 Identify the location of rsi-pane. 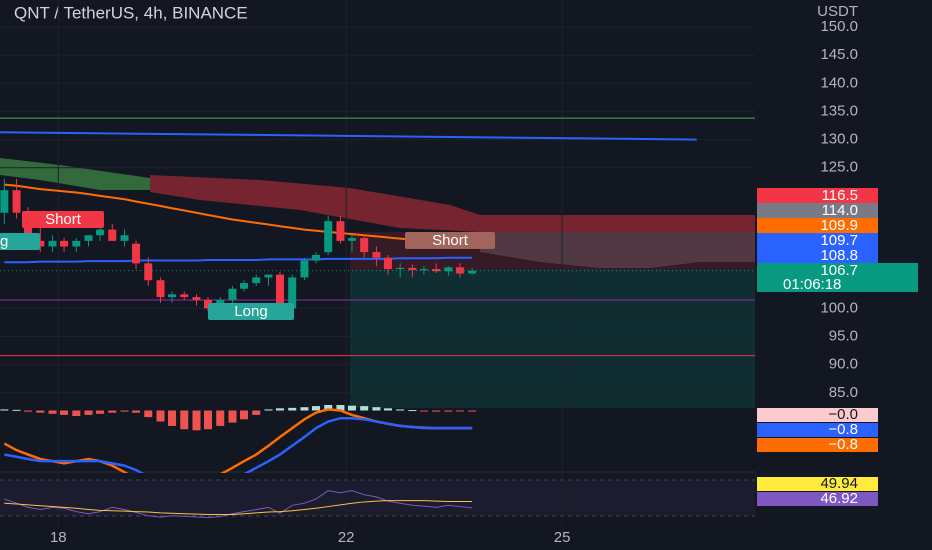
(238, 504).